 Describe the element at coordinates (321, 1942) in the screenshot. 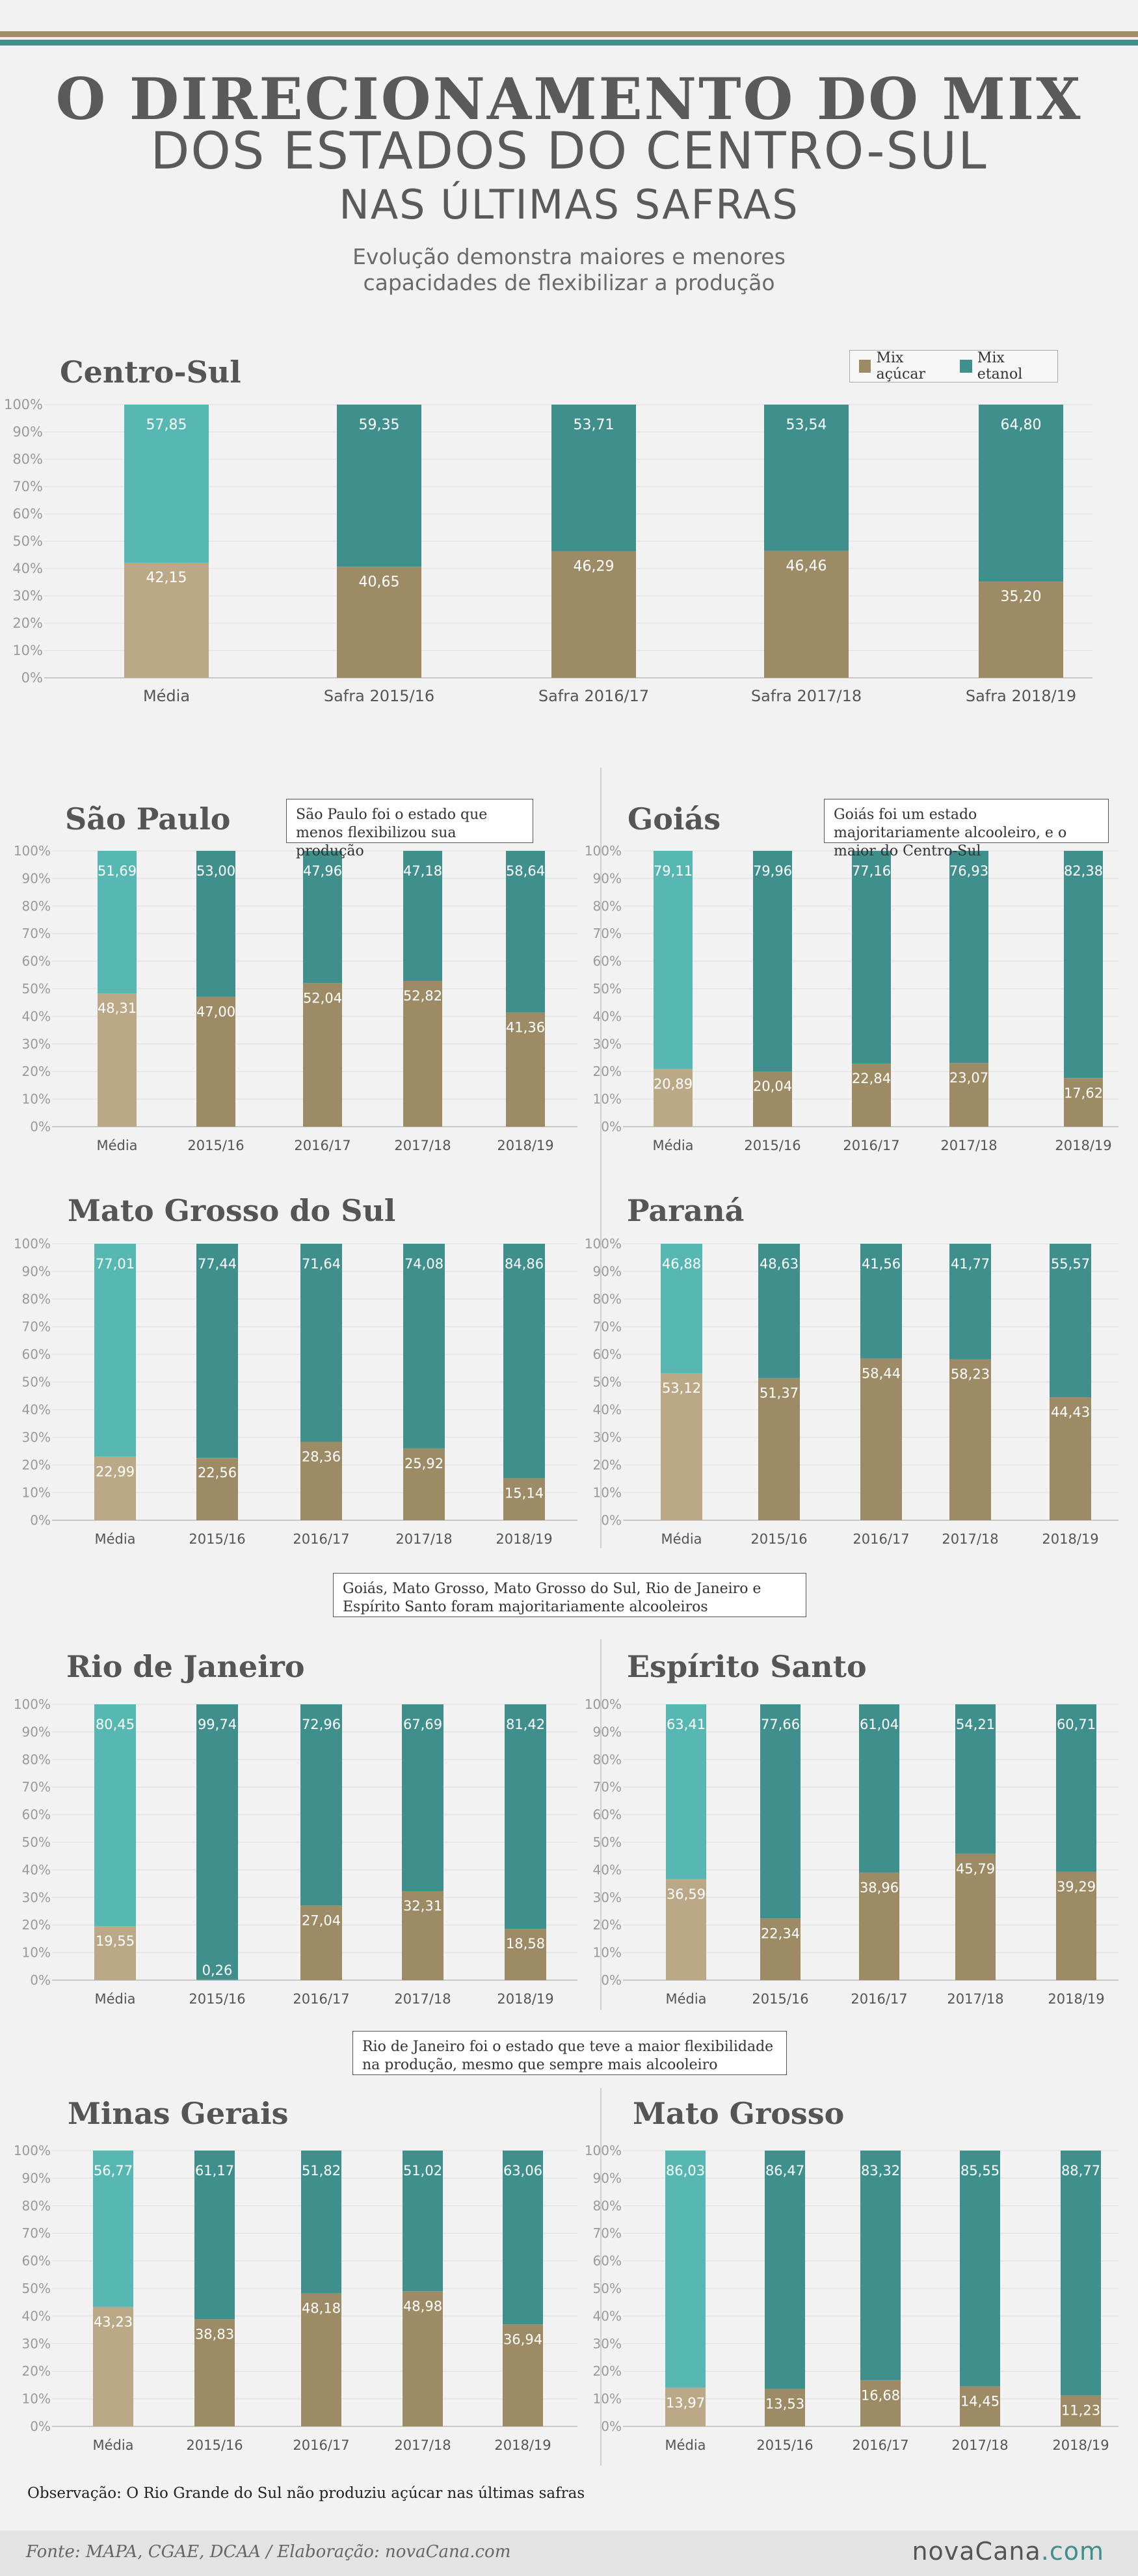

I see `rio-de-janeiro-bar-acucar` at that location.